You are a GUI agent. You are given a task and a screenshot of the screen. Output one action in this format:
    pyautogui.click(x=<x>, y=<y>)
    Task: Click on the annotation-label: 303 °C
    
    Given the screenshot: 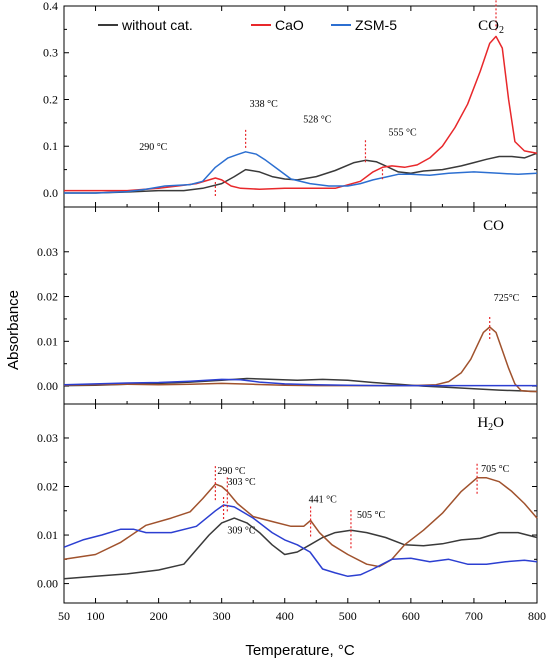 What is the action you would take?
    pyautogui.click(x=242, y=482)
    